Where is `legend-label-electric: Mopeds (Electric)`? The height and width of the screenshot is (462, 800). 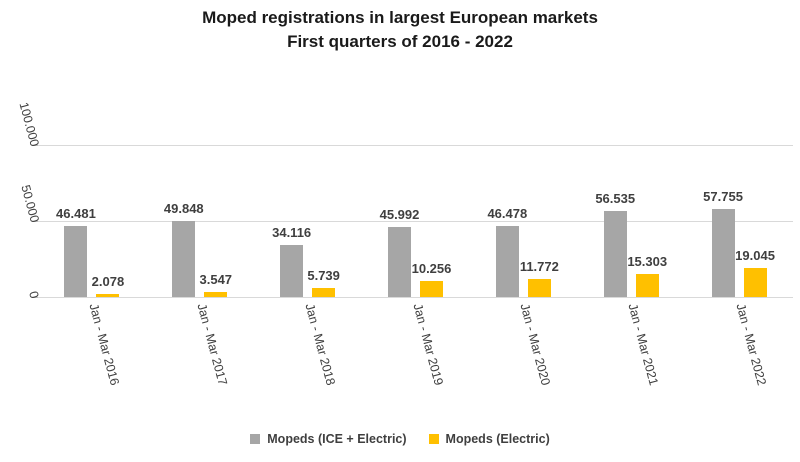 legend-label-electric: Mopeds (Electric) is located at coordinates (497, 439).